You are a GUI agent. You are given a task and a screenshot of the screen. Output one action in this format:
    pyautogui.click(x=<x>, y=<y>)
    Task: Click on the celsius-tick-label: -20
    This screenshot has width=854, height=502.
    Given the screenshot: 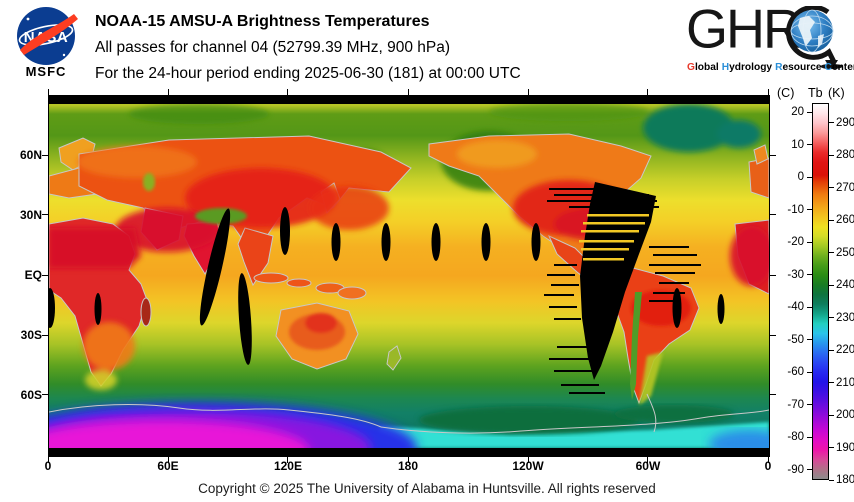 What is the action you would take?
    pyautogui.click(x=795, y=242)
    